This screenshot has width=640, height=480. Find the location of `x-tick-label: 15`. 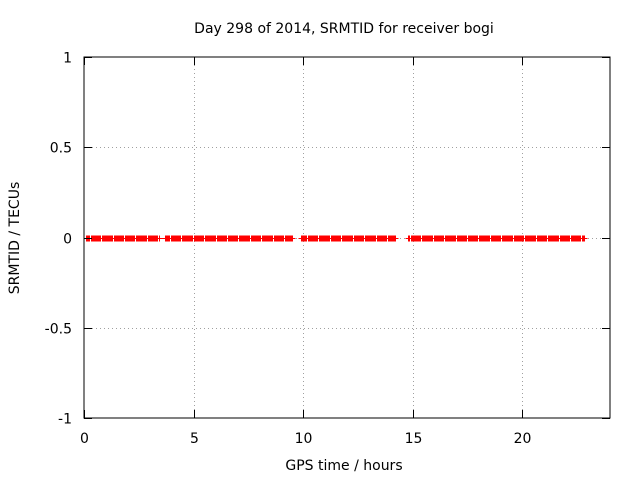

x-tick-label: 15 is located at coordinates (414, 439).